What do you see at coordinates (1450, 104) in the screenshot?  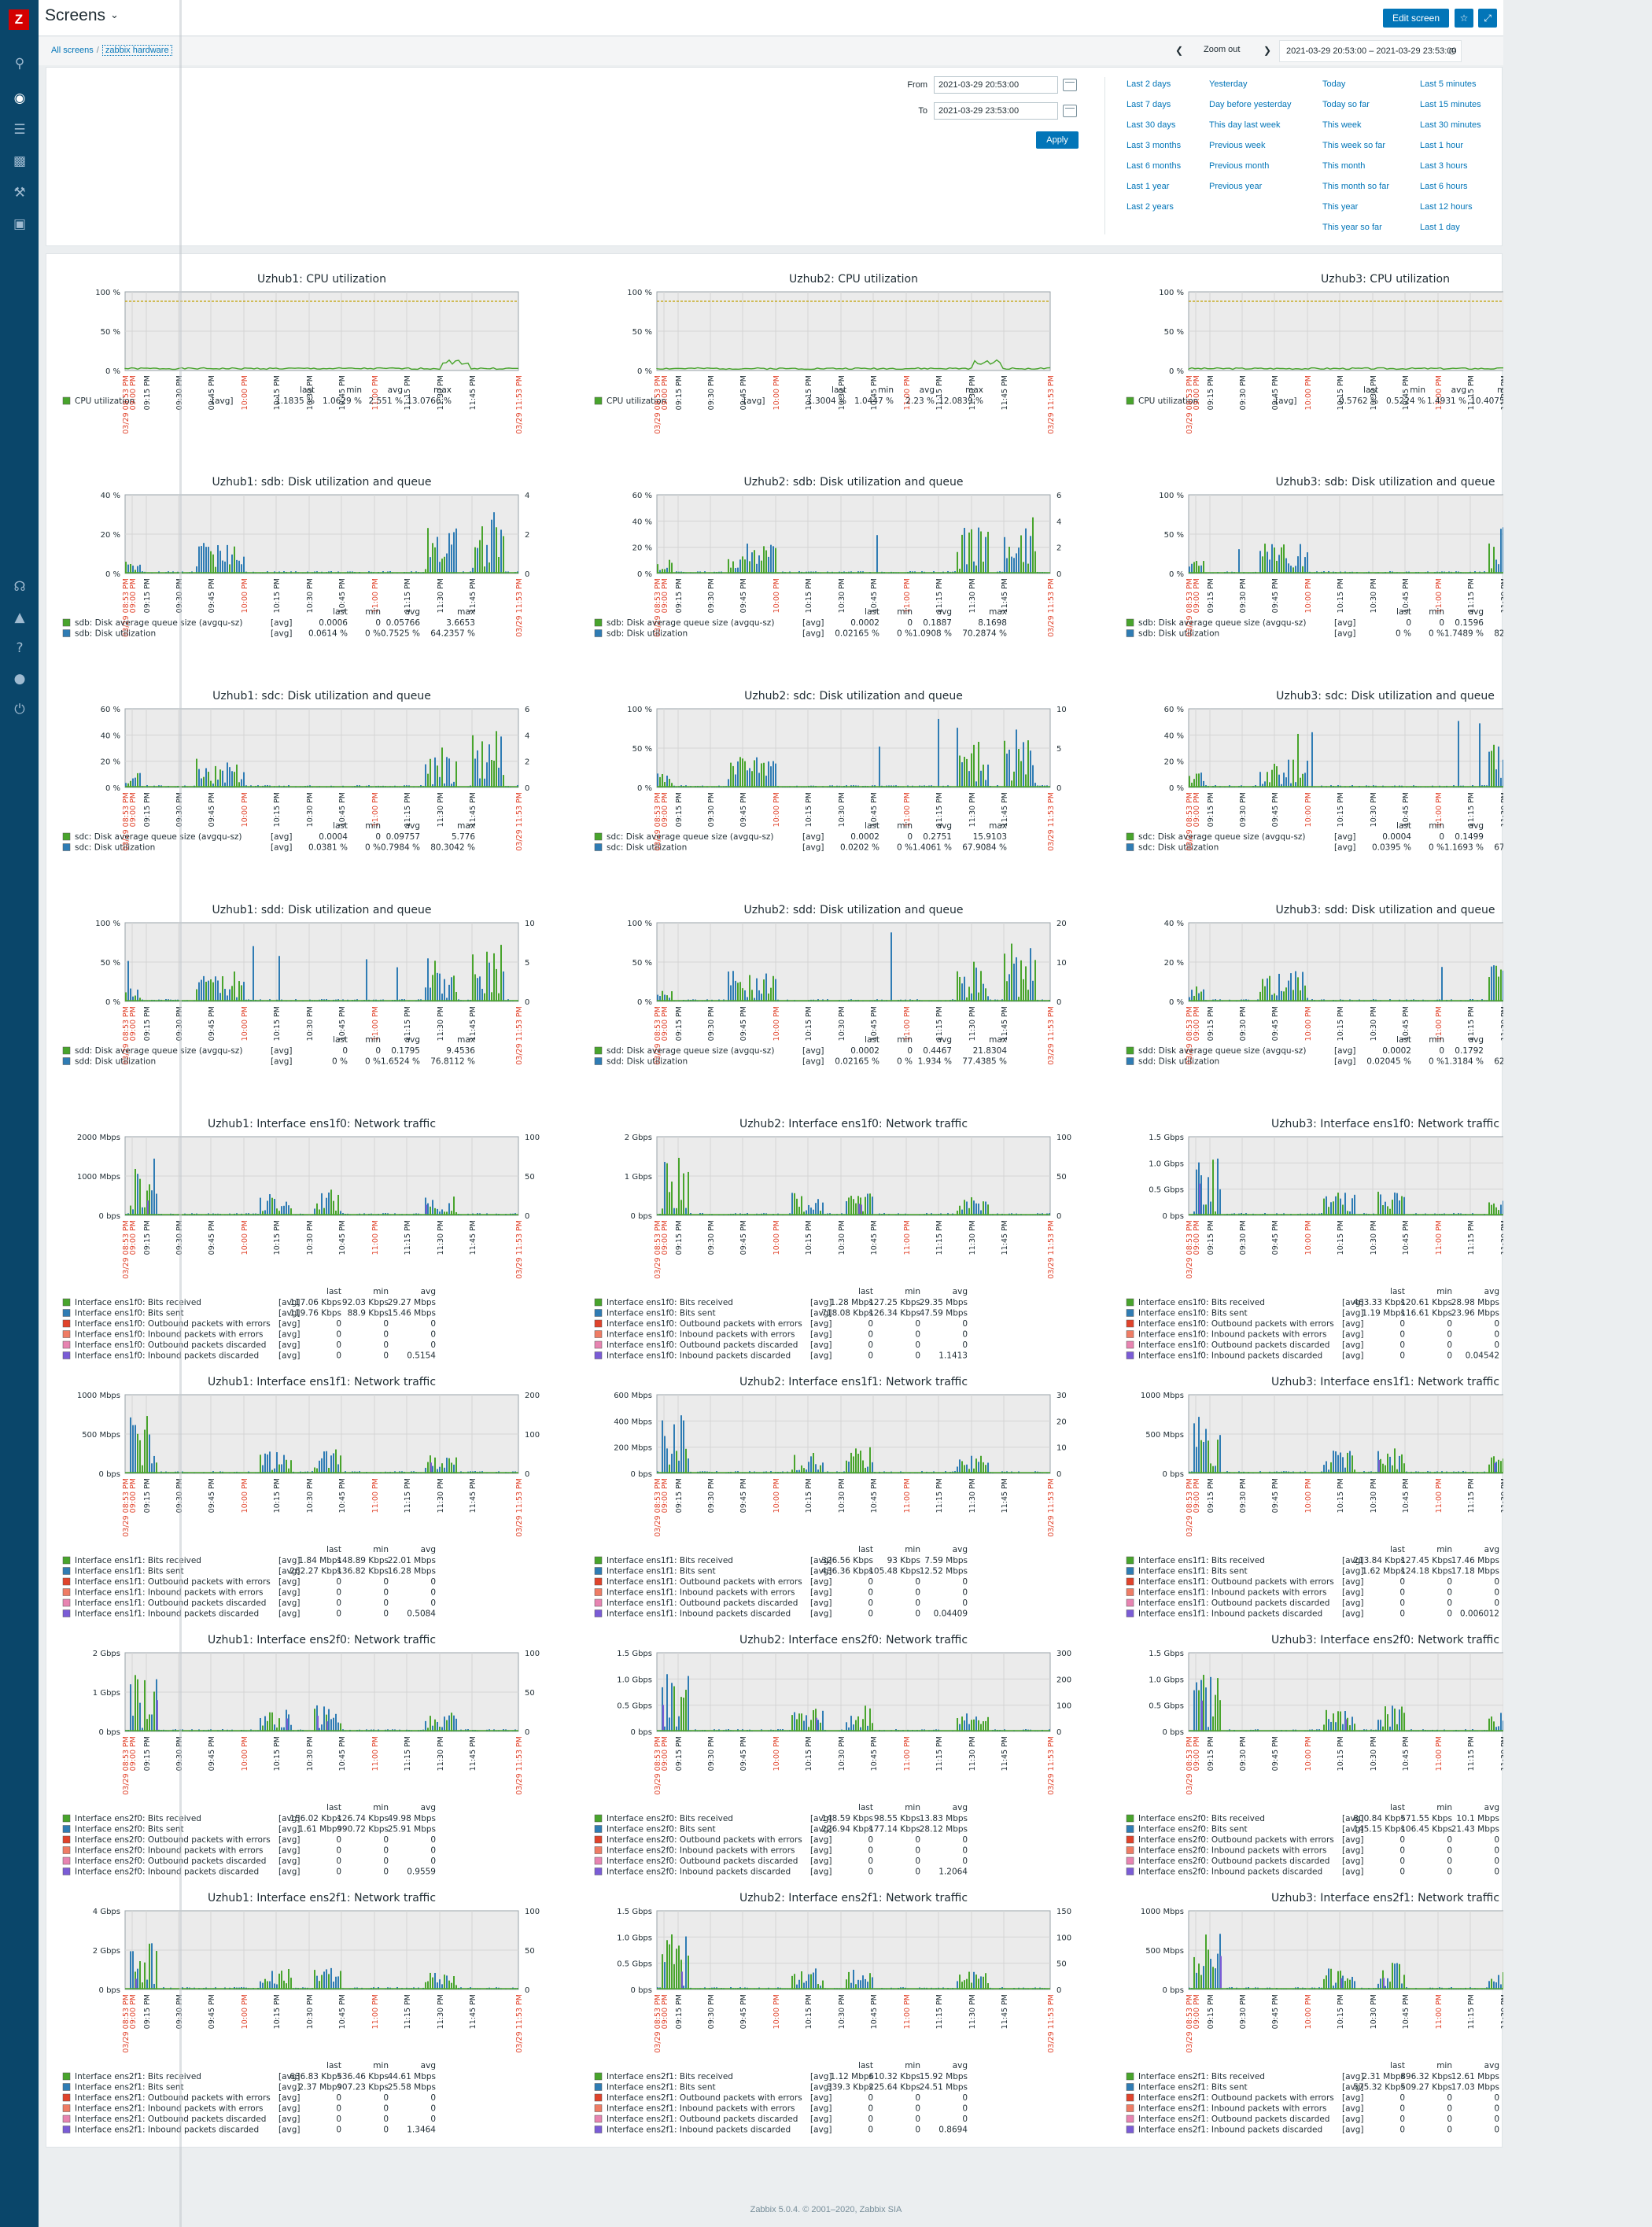 I see `quick-range-link: Last 15 minutes` at bounding box center [1450, 104].